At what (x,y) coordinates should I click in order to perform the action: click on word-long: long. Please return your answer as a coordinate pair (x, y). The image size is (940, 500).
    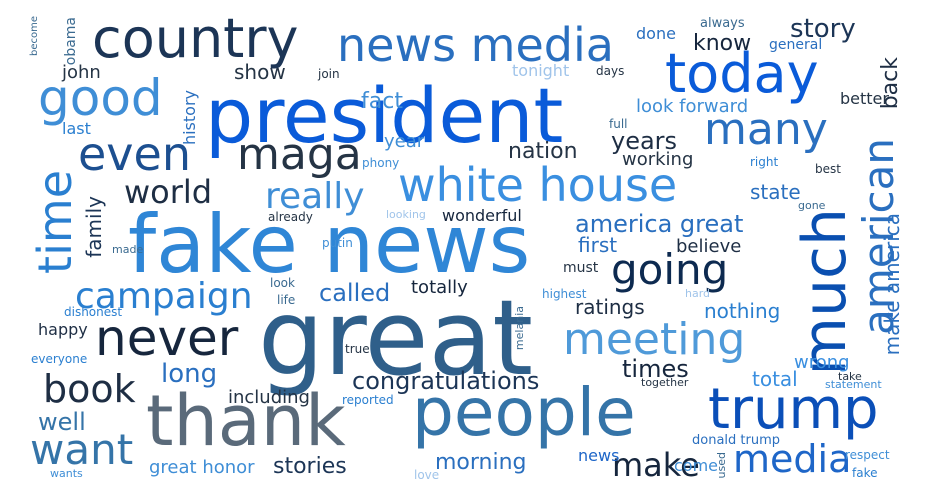
    Looking at the image, I should click on (189, 374).